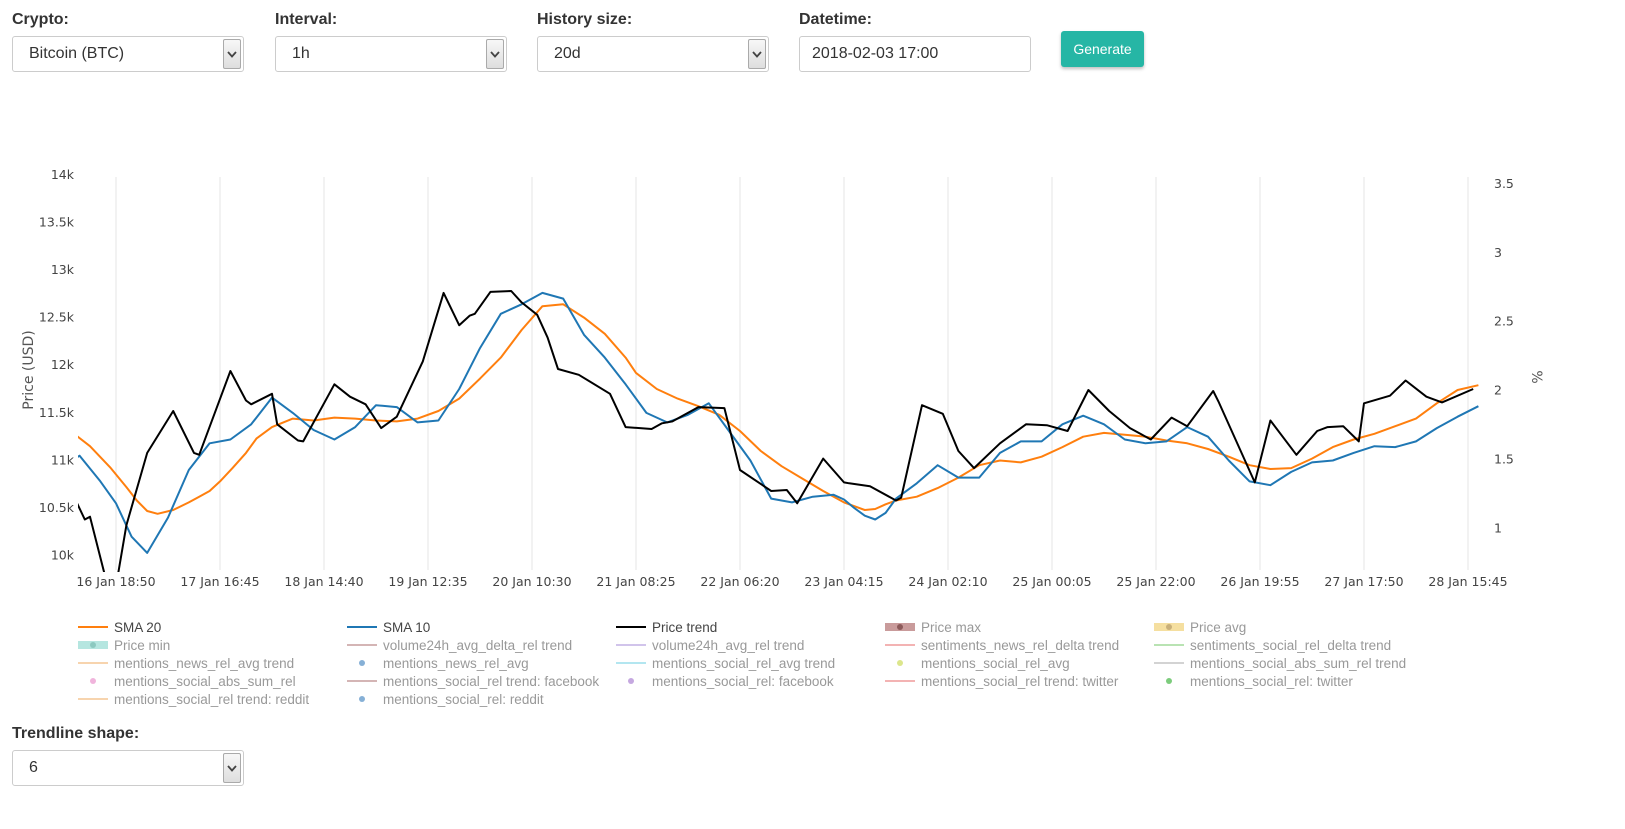  What do you see at coordinates (205, 681) in the screenshot?
I see `legend-label: mentions_social_abs_sum_rel` at bounding box center [205, 681].